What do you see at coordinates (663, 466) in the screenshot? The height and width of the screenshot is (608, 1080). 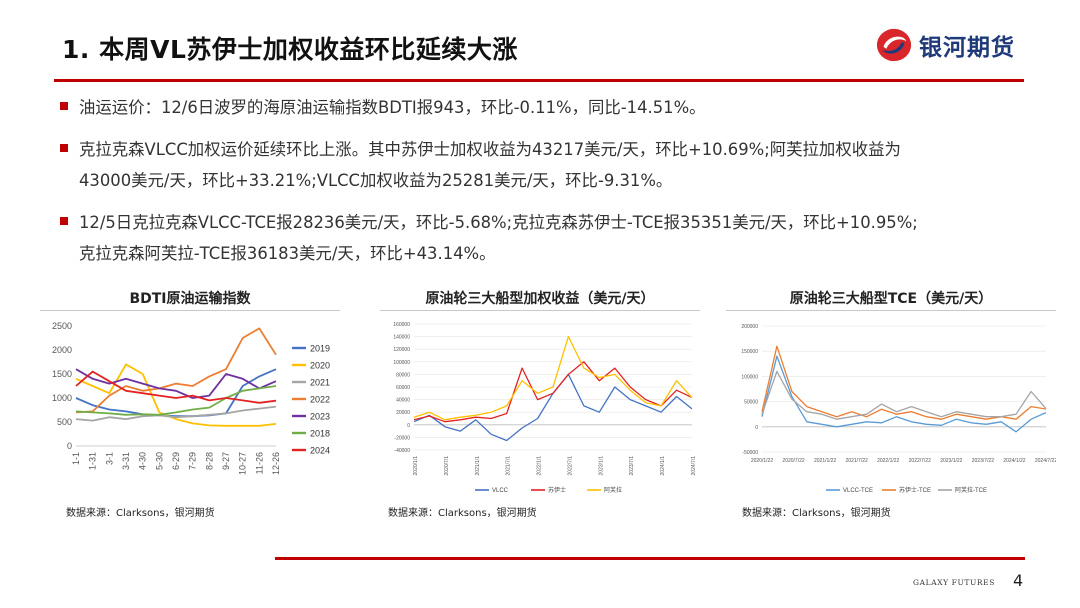 I see `x-tick-label: 2024/1/1` at bounding box center [663, 466].